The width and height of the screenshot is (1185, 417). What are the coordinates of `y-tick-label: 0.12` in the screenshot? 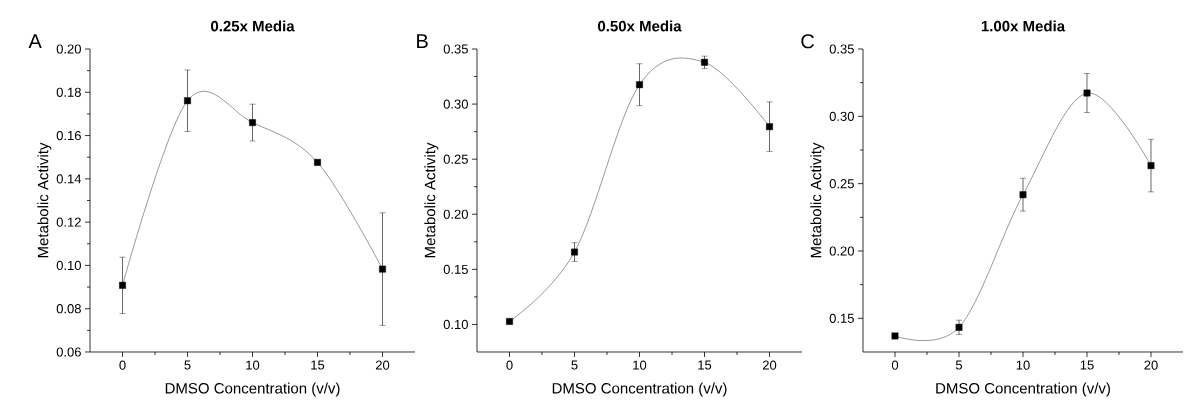 It's located at (68, 222).